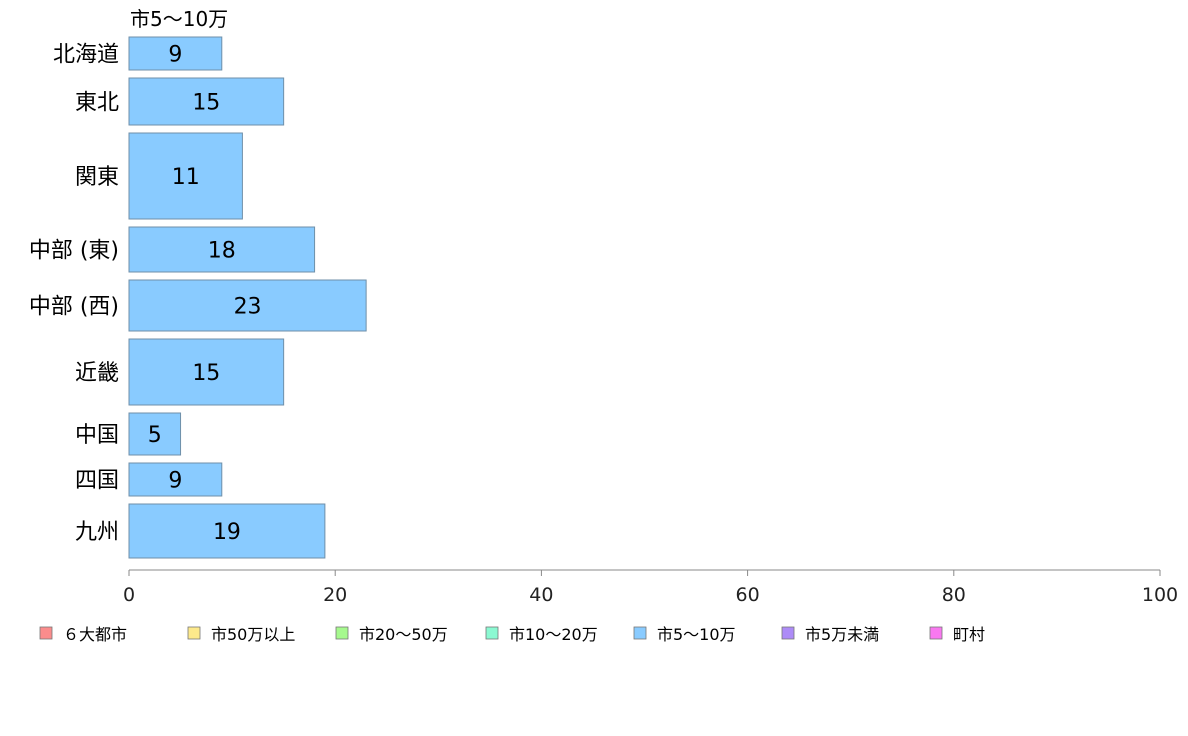 This screenshot has width=1188, height=736. I want to click on x-tick-label: 0, so click(129, 595).